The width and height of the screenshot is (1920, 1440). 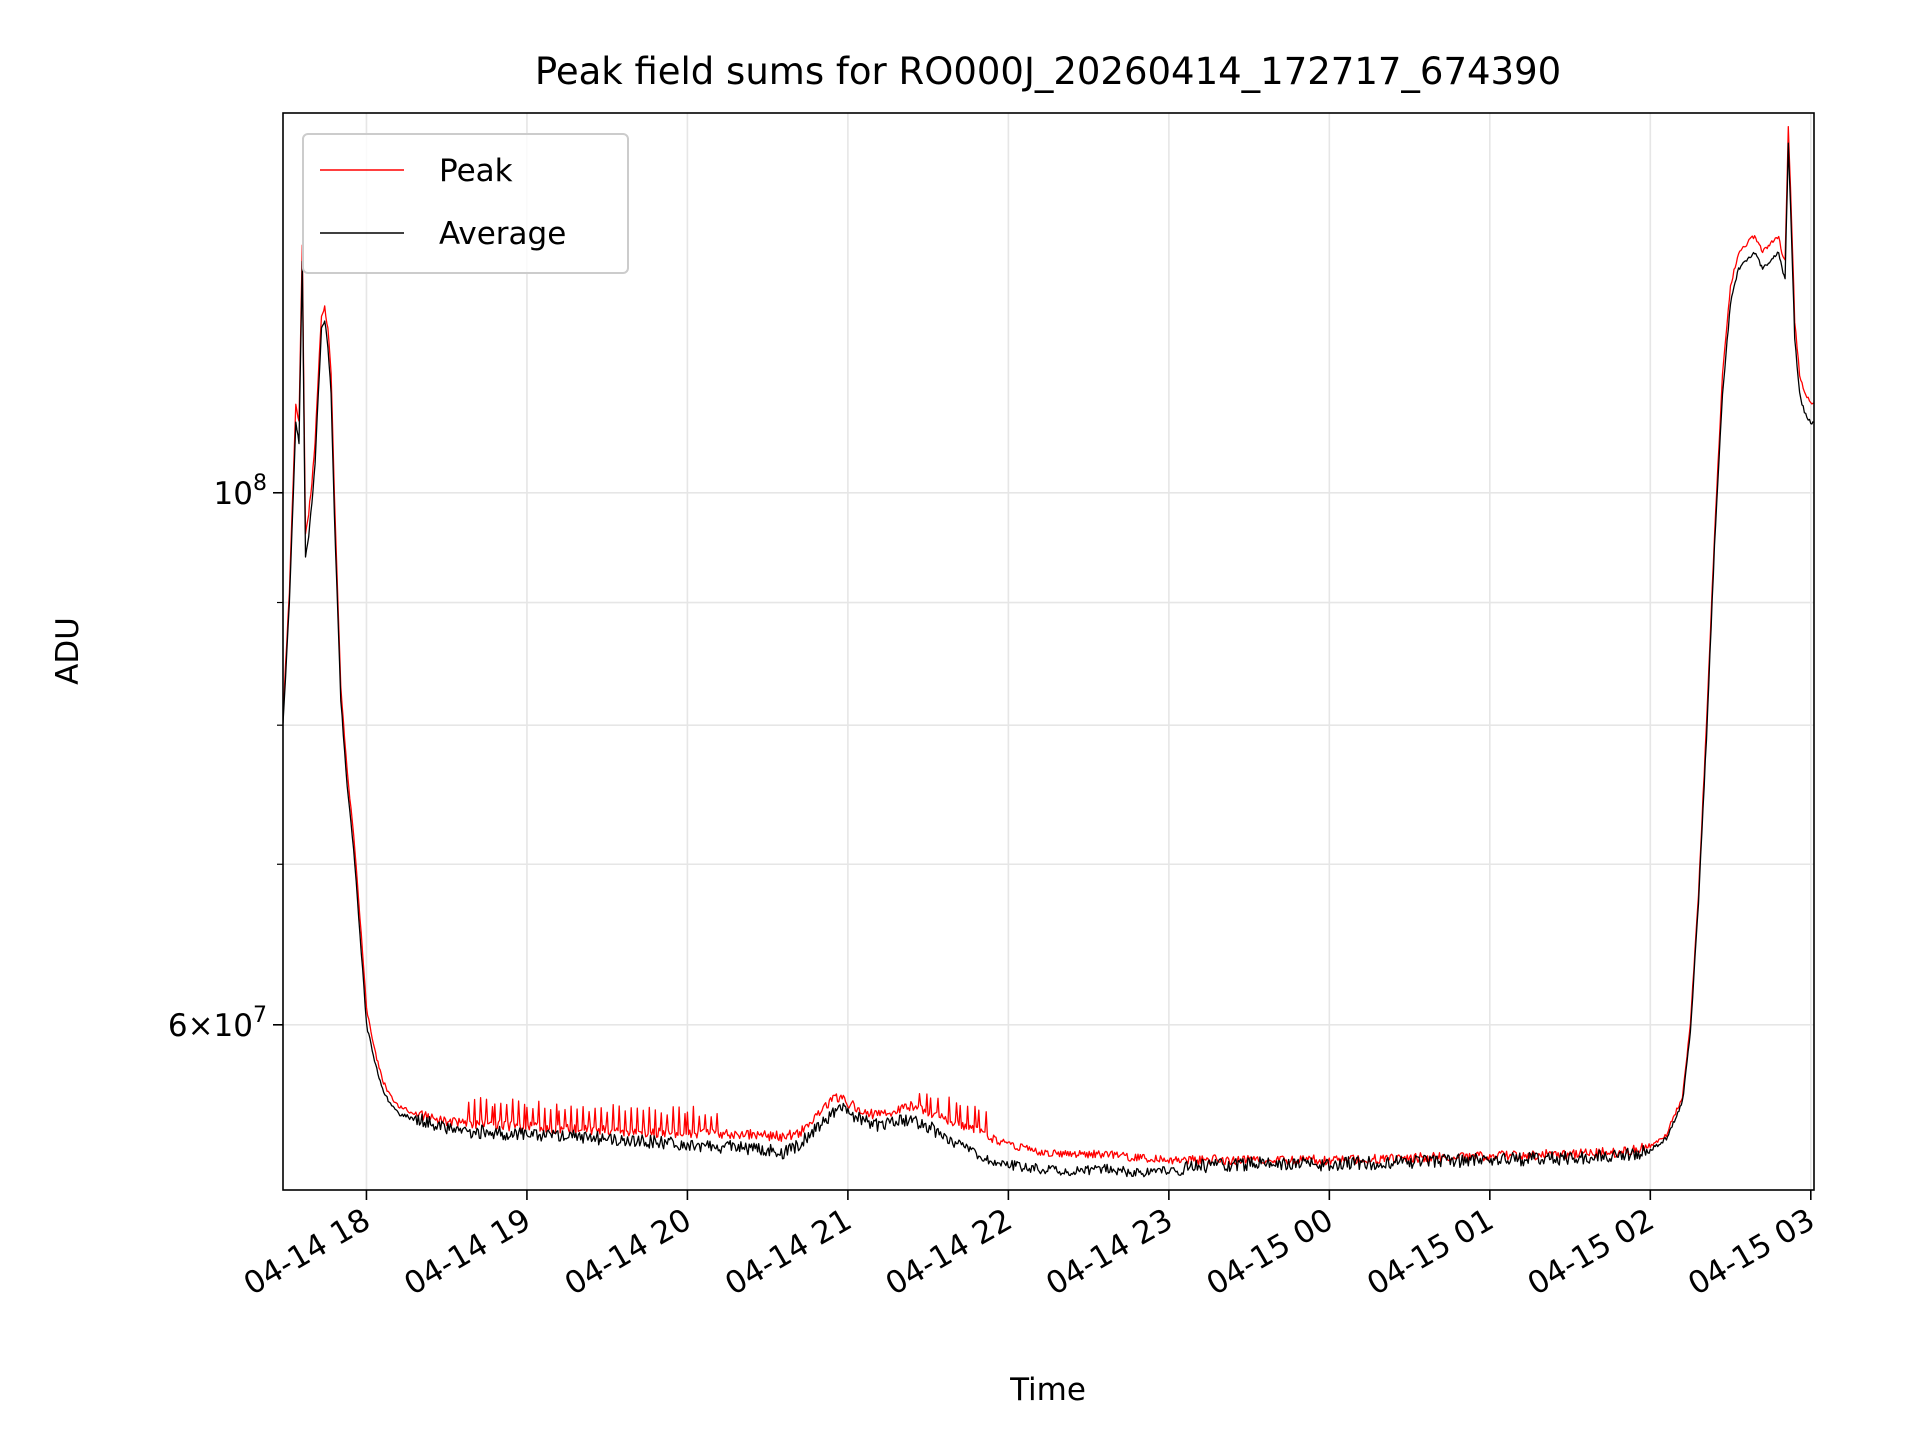 I want to click on y-tick-label: 108, so click(x=240, y=491).